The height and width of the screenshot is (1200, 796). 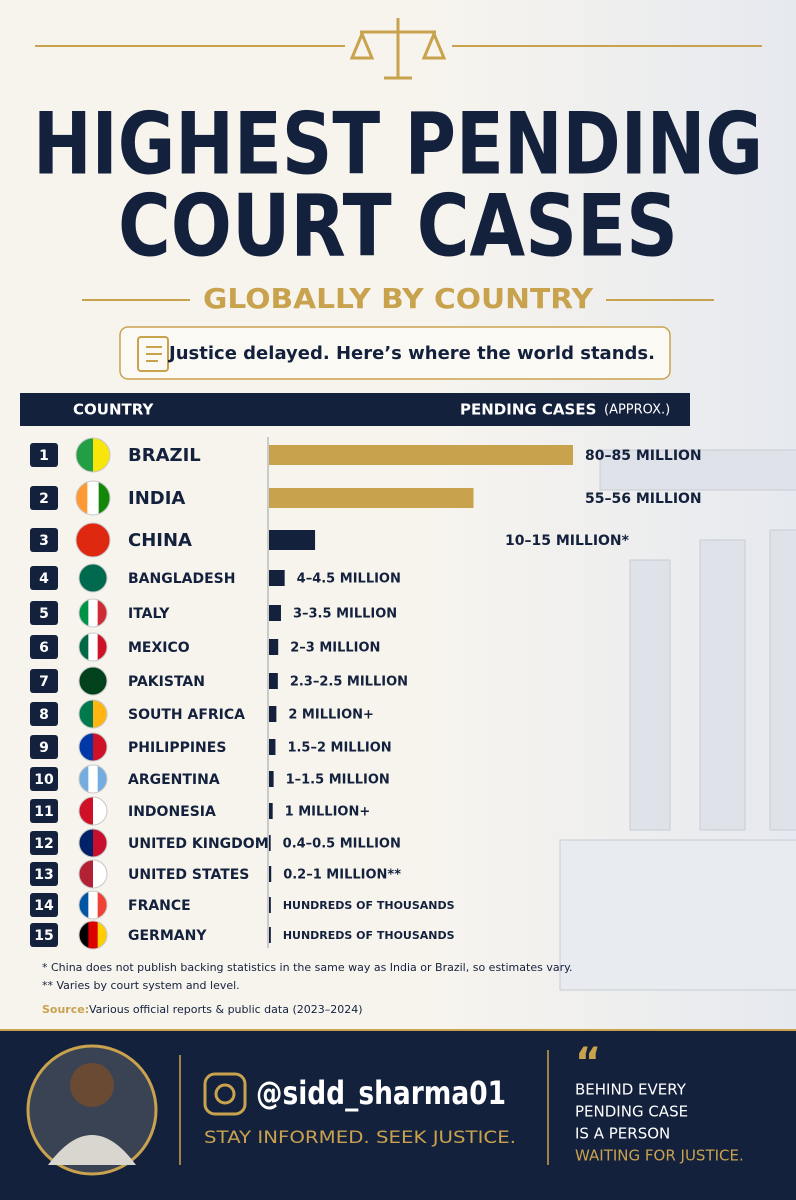 What do you see at coordinates (398, 226) in the screenshot?
I see `title: COURT CASES` at bounding box center [398, 226].